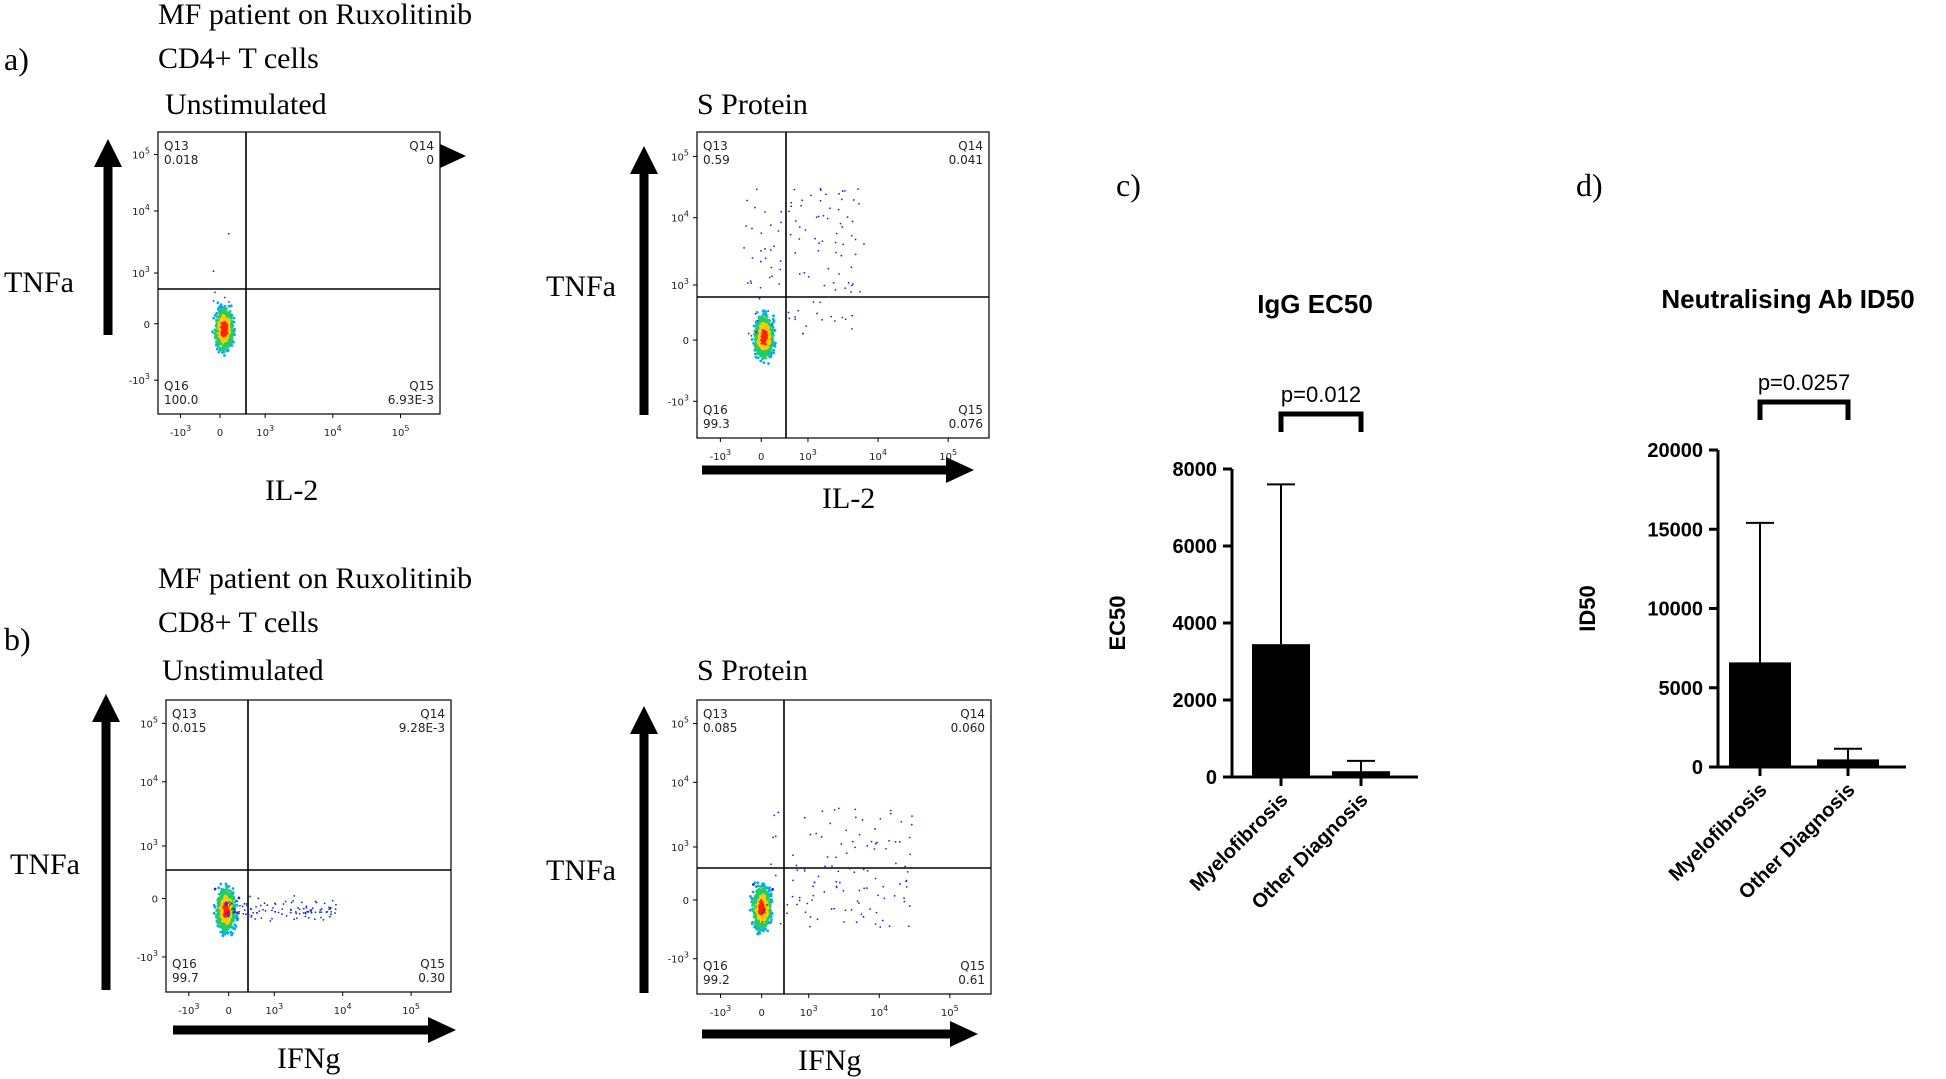 Image resolution: width=1946 pixels, height=1079 pixels. I want to click on quadrant-q16-value: 99.3, so click(716, 424).